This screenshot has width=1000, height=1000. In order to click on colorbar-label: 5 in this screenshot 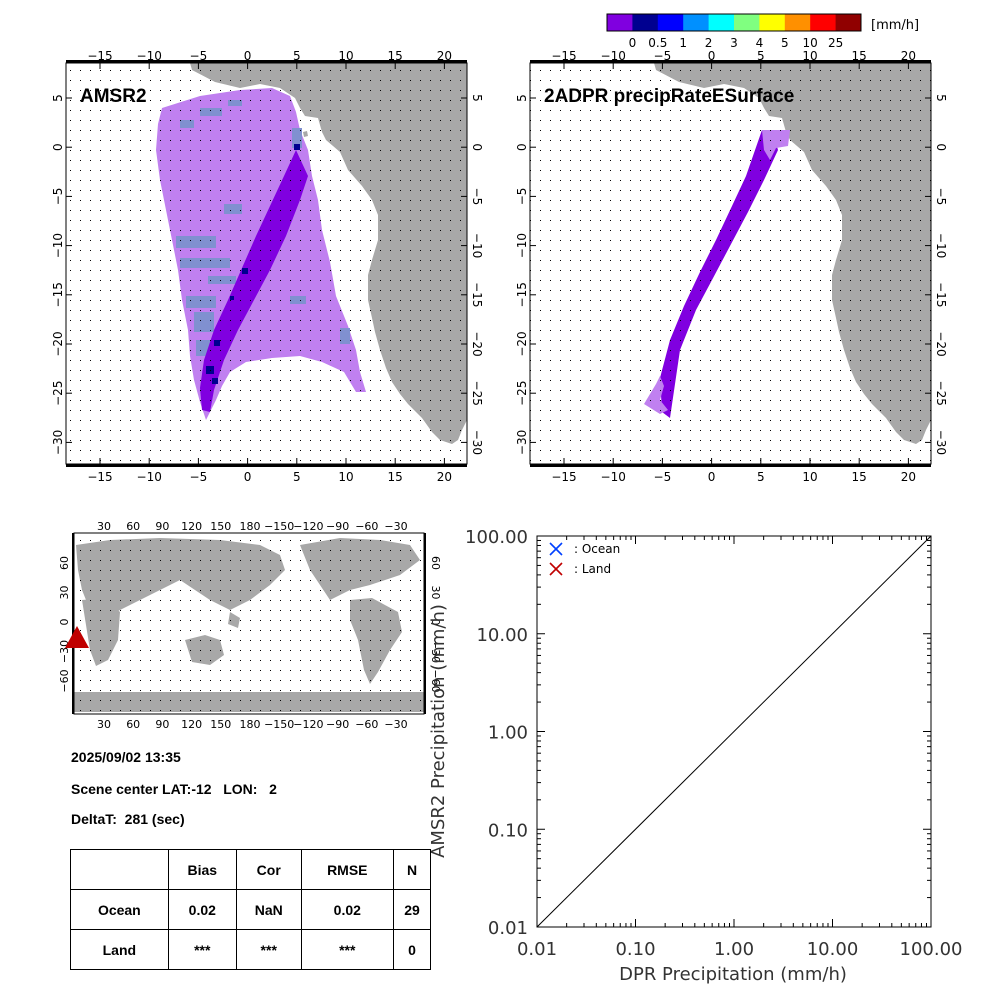, I will do `click(785, 43)`.